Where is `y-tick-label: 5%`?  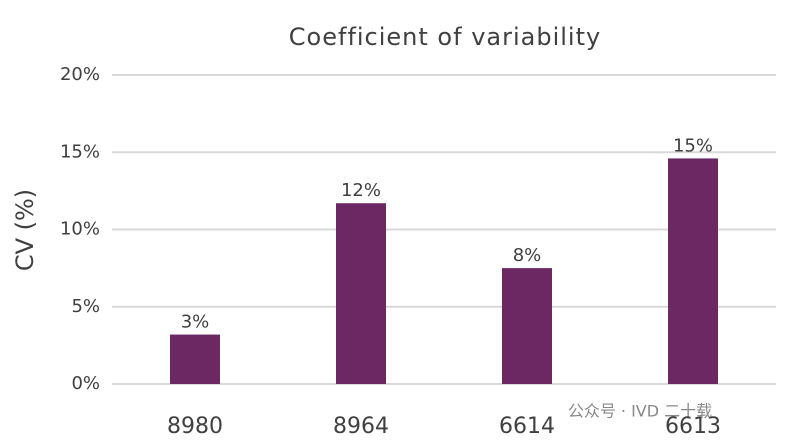 y-tick-label: 5% is located at coordinates (85, 306).